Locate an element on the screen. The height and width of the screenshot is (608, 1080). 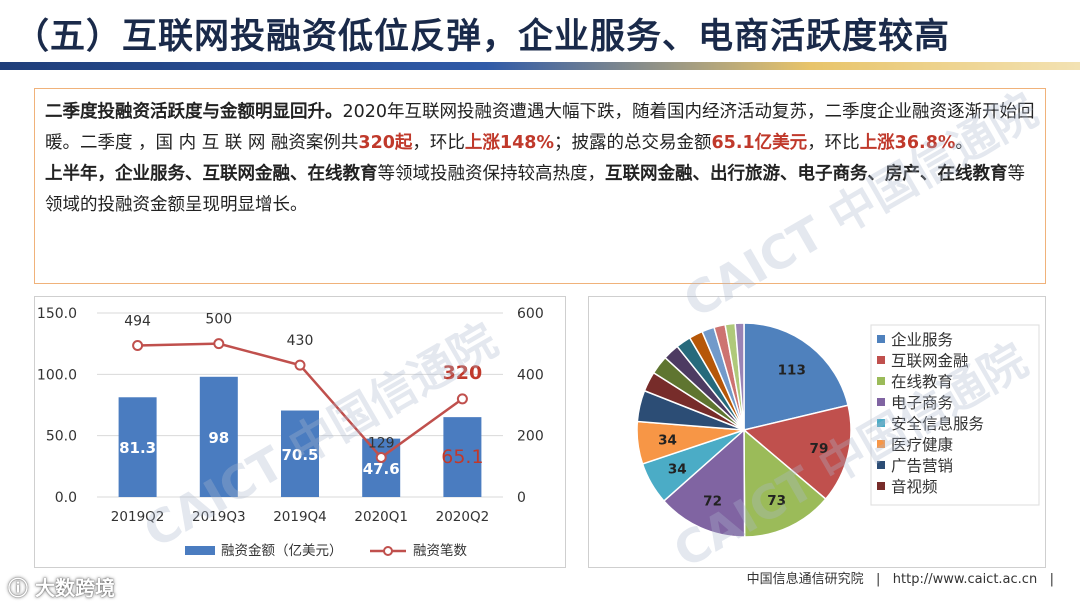
line-value-label: 129 is located at coordinates (381, 443).